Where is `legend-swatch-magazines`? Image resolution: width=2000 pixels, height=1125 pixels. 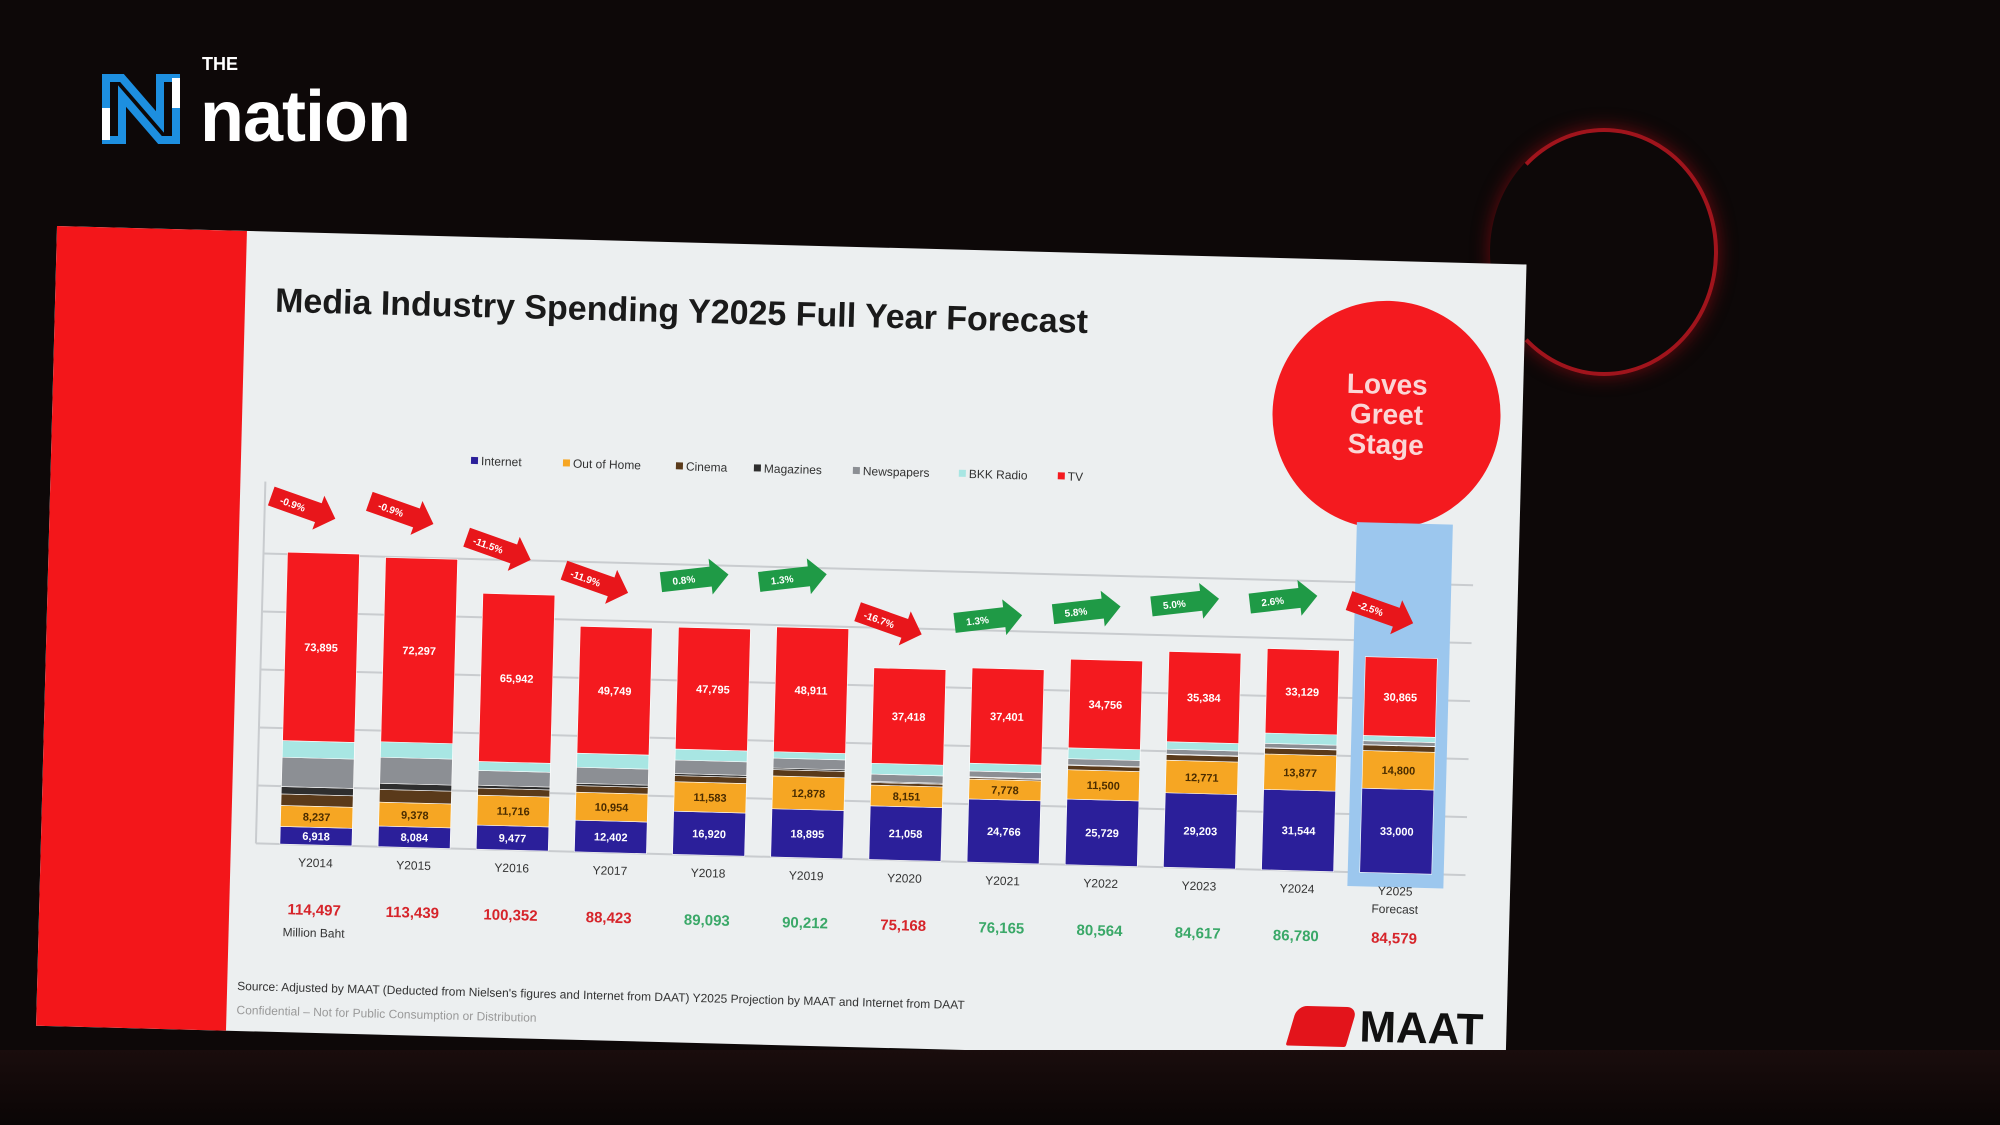 legend-swatch-magazines is located at coordinates (757, 468).